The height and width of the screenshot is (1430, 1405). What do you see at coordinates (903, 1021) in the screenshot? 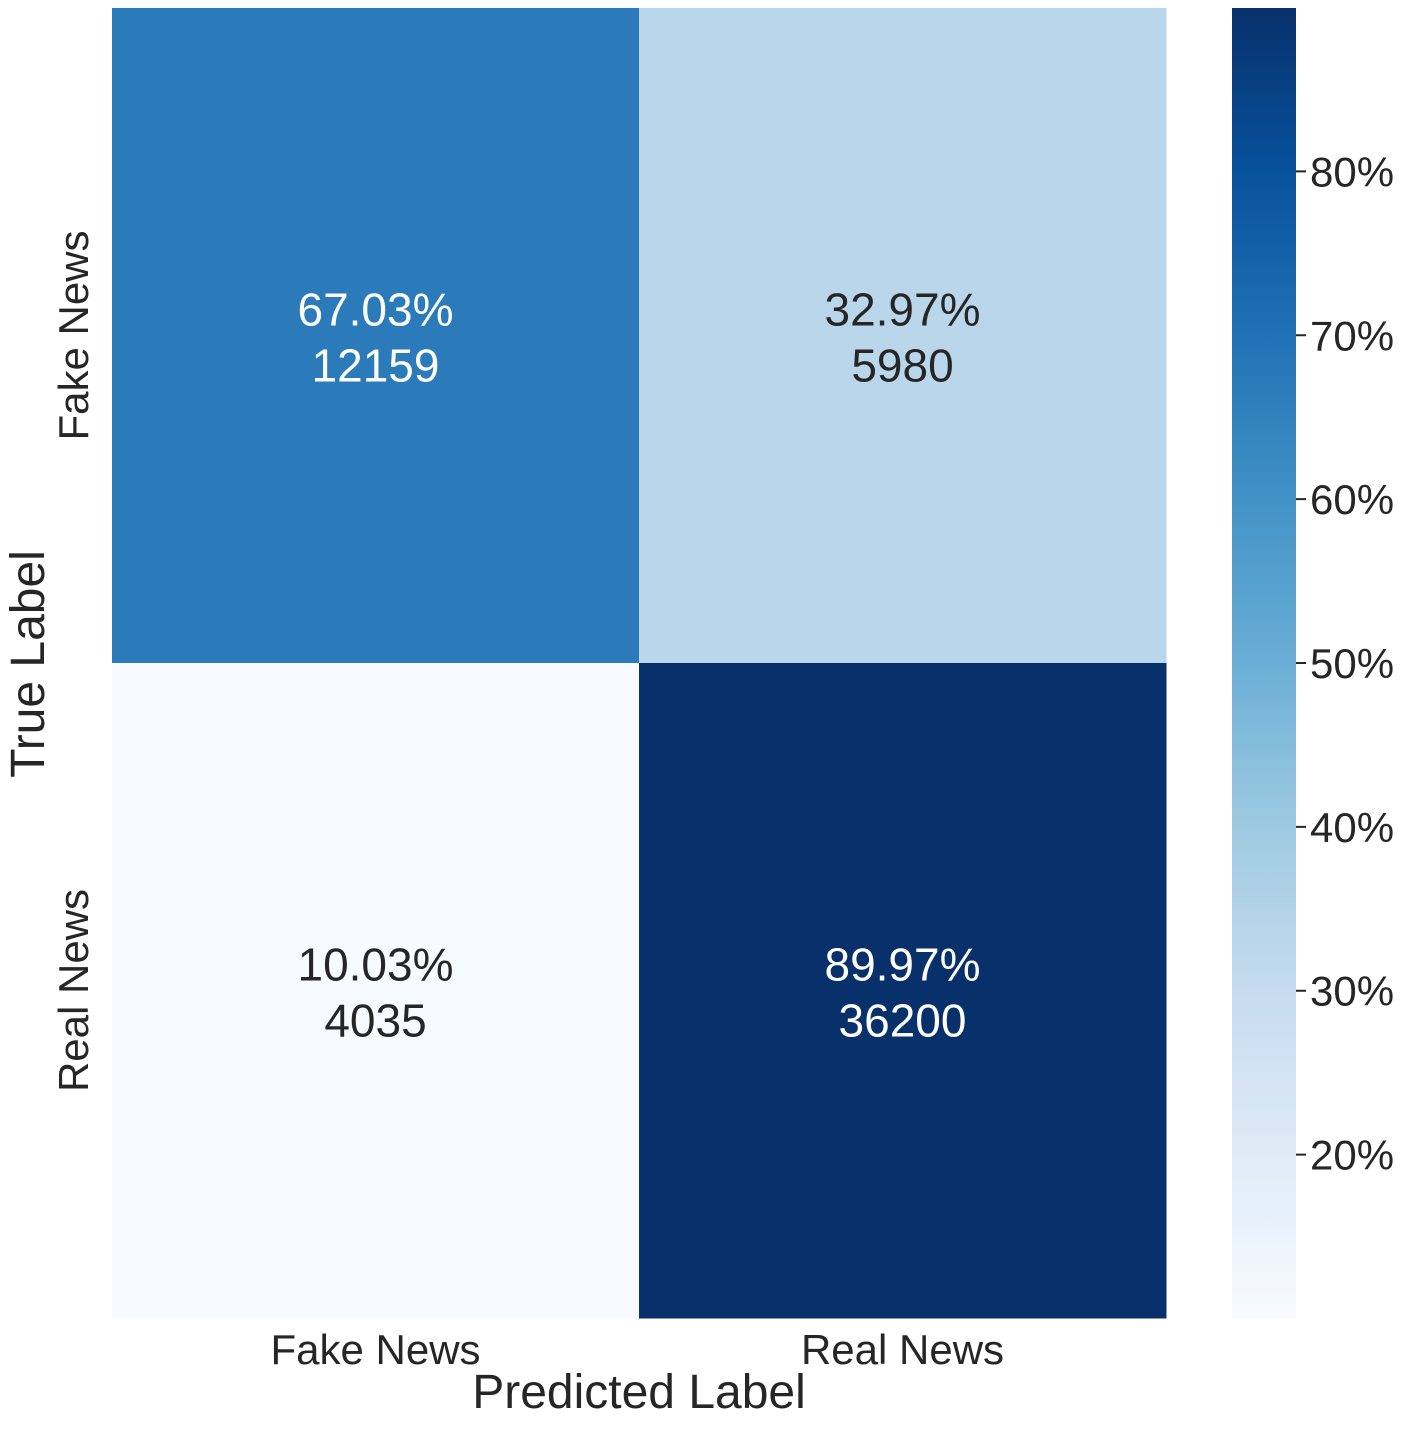
I see `cell-count-label: 36200` at bounding box center [903, 1021].